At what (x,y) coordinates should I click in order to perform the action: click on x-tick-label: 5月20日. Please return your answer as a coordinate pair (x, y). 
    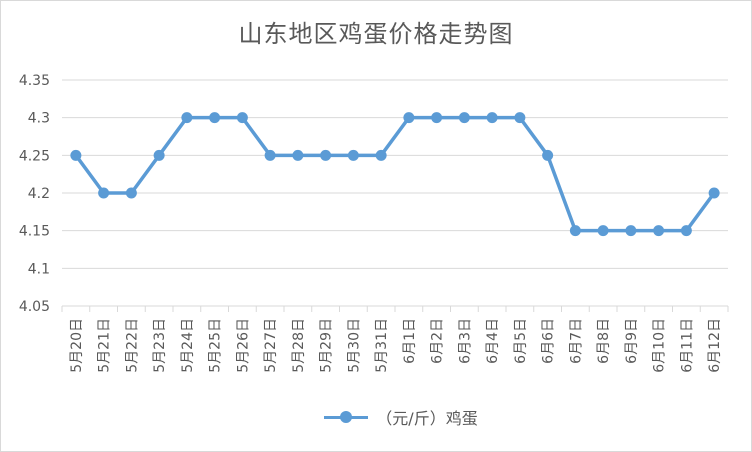
    Looking at the image, I should click on (77, 345).